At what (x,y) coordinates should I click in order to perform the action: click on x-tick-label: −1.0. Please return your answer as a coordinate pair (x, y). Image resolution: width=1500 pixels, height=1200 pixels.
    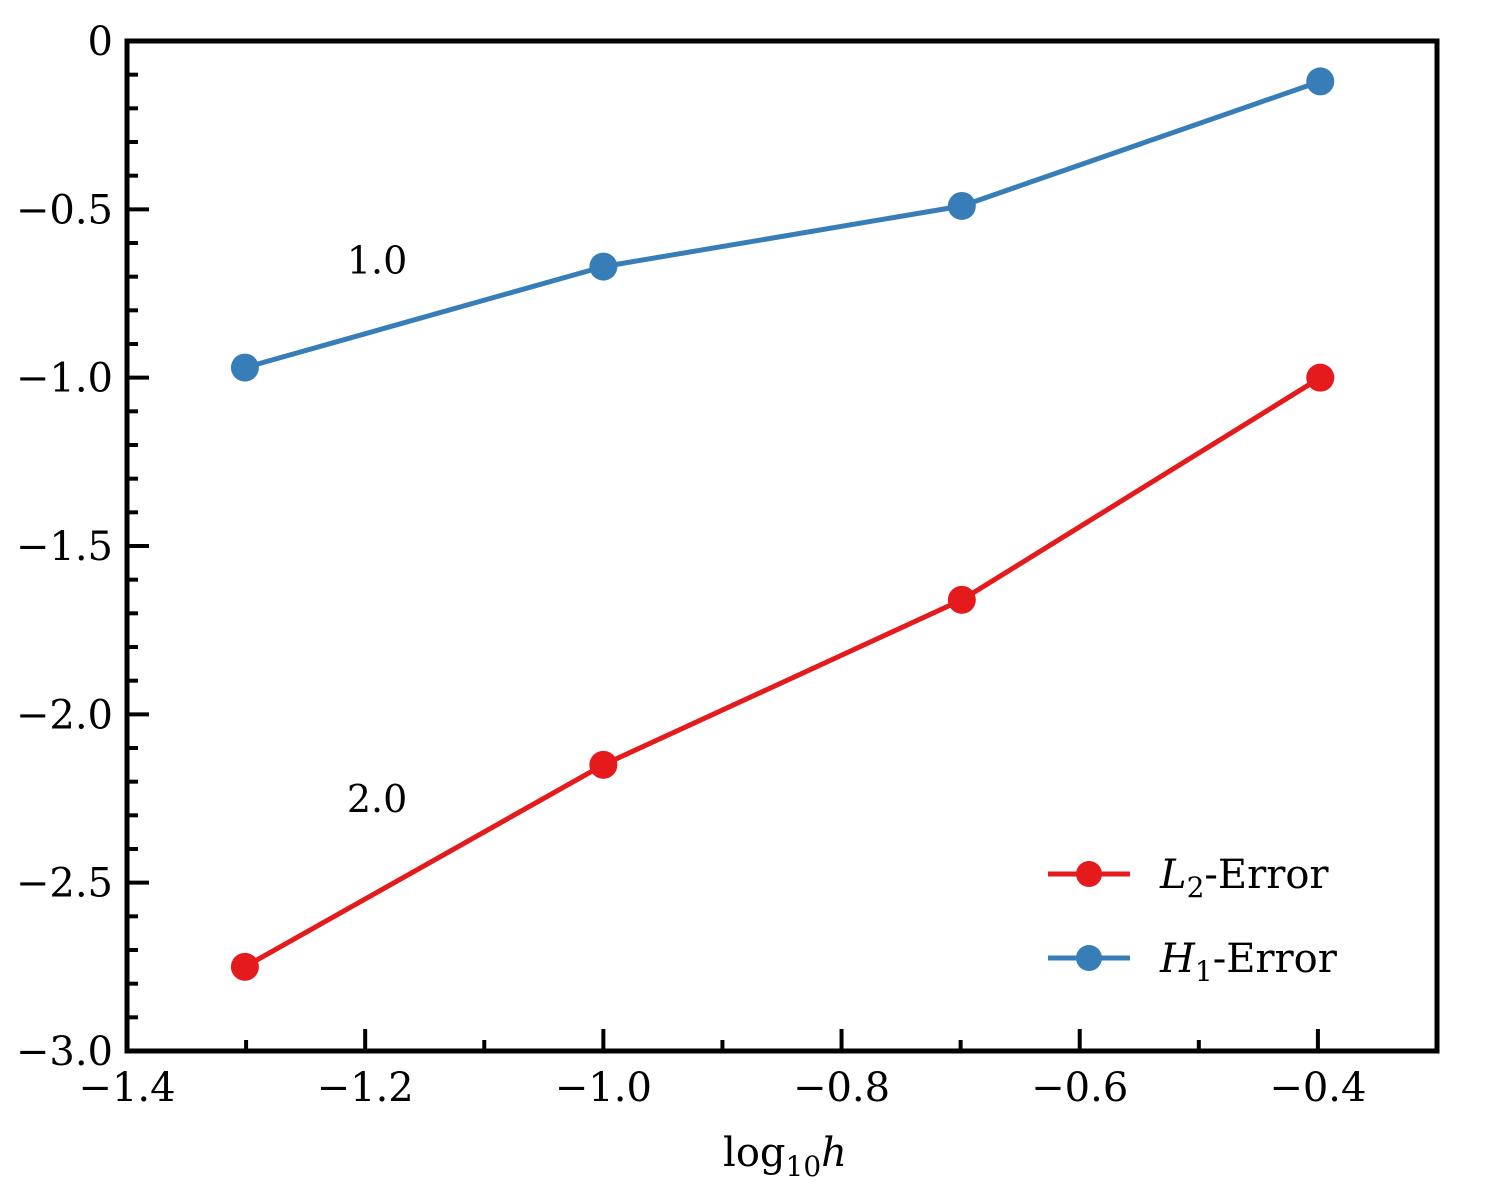
    Looking at the image, I should click on (603, 1088).